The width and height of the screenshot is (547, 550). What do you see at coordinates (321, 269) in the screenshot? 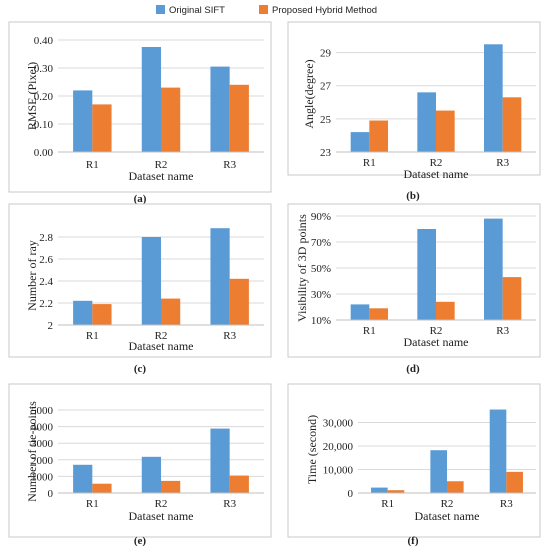
I see `y-tick-label: 50%` at bounding box center [321, 269].